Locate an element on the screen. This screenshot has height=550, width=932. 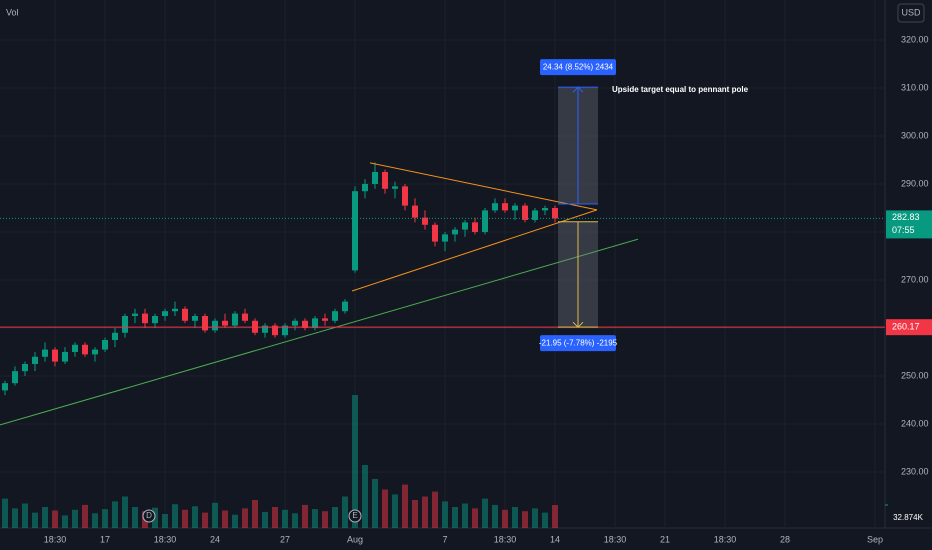
currency-button is located at coordinates (911, 13).